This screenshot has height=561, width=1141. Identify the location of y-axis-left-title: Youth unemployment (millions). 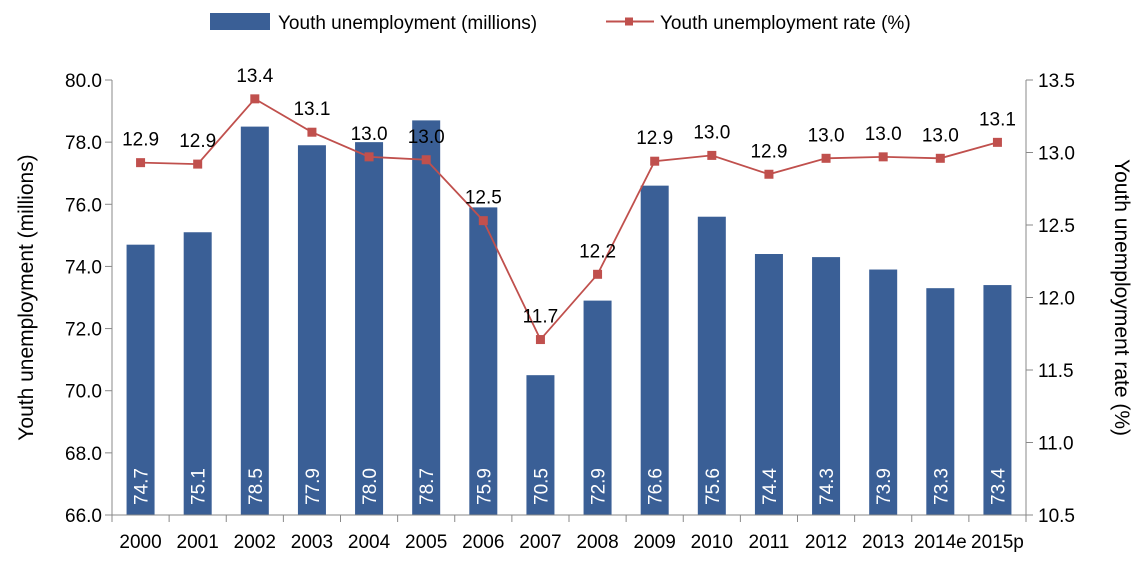
(26, 297).